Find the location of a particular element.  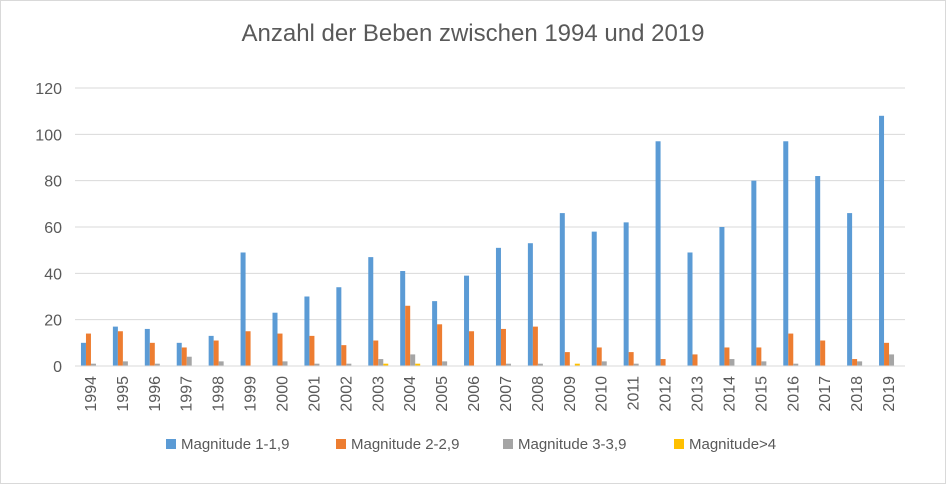

x-tick-label: 2015 is located at coordinates (761, 394).